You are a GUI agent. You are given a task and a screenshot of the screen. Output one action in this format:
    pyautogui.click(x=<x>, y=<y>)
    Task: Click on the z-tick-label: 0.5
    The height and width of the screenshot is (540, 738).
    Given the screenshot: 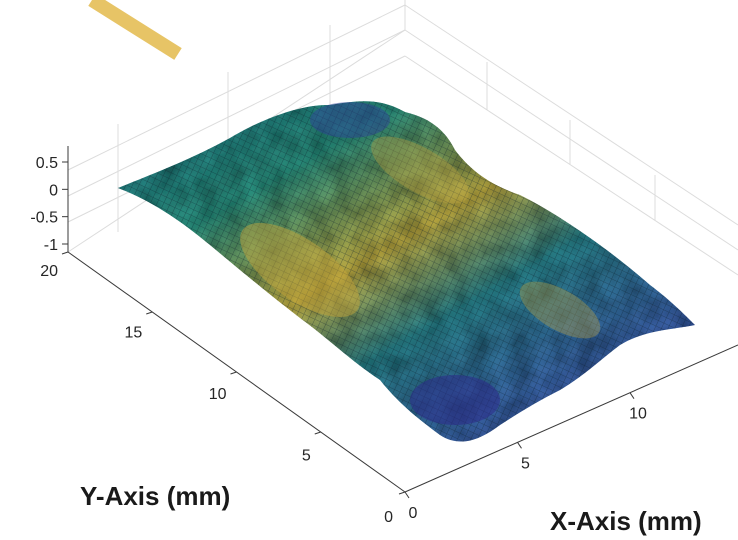 What is the action you would take?
    pyautogui.click(x=47, y=163)
    